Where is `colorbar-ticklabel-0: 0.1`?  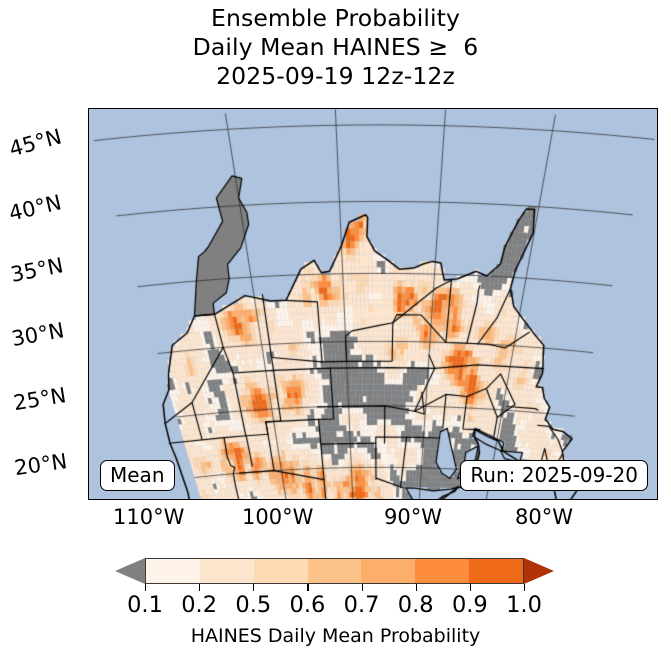 colorbar-ticklabel-0: 0.1 is located at coordinates (145, 605).